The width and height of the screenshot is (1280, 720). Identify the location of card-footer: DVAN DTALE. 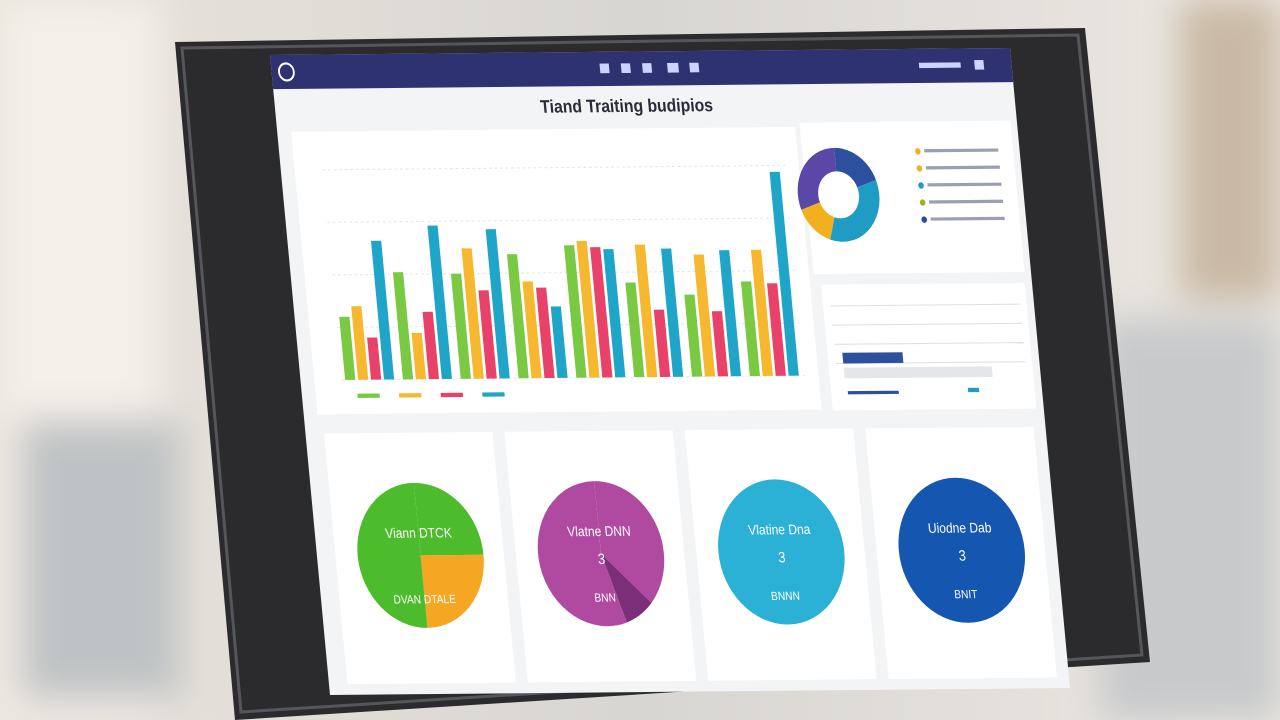
(425, 599).